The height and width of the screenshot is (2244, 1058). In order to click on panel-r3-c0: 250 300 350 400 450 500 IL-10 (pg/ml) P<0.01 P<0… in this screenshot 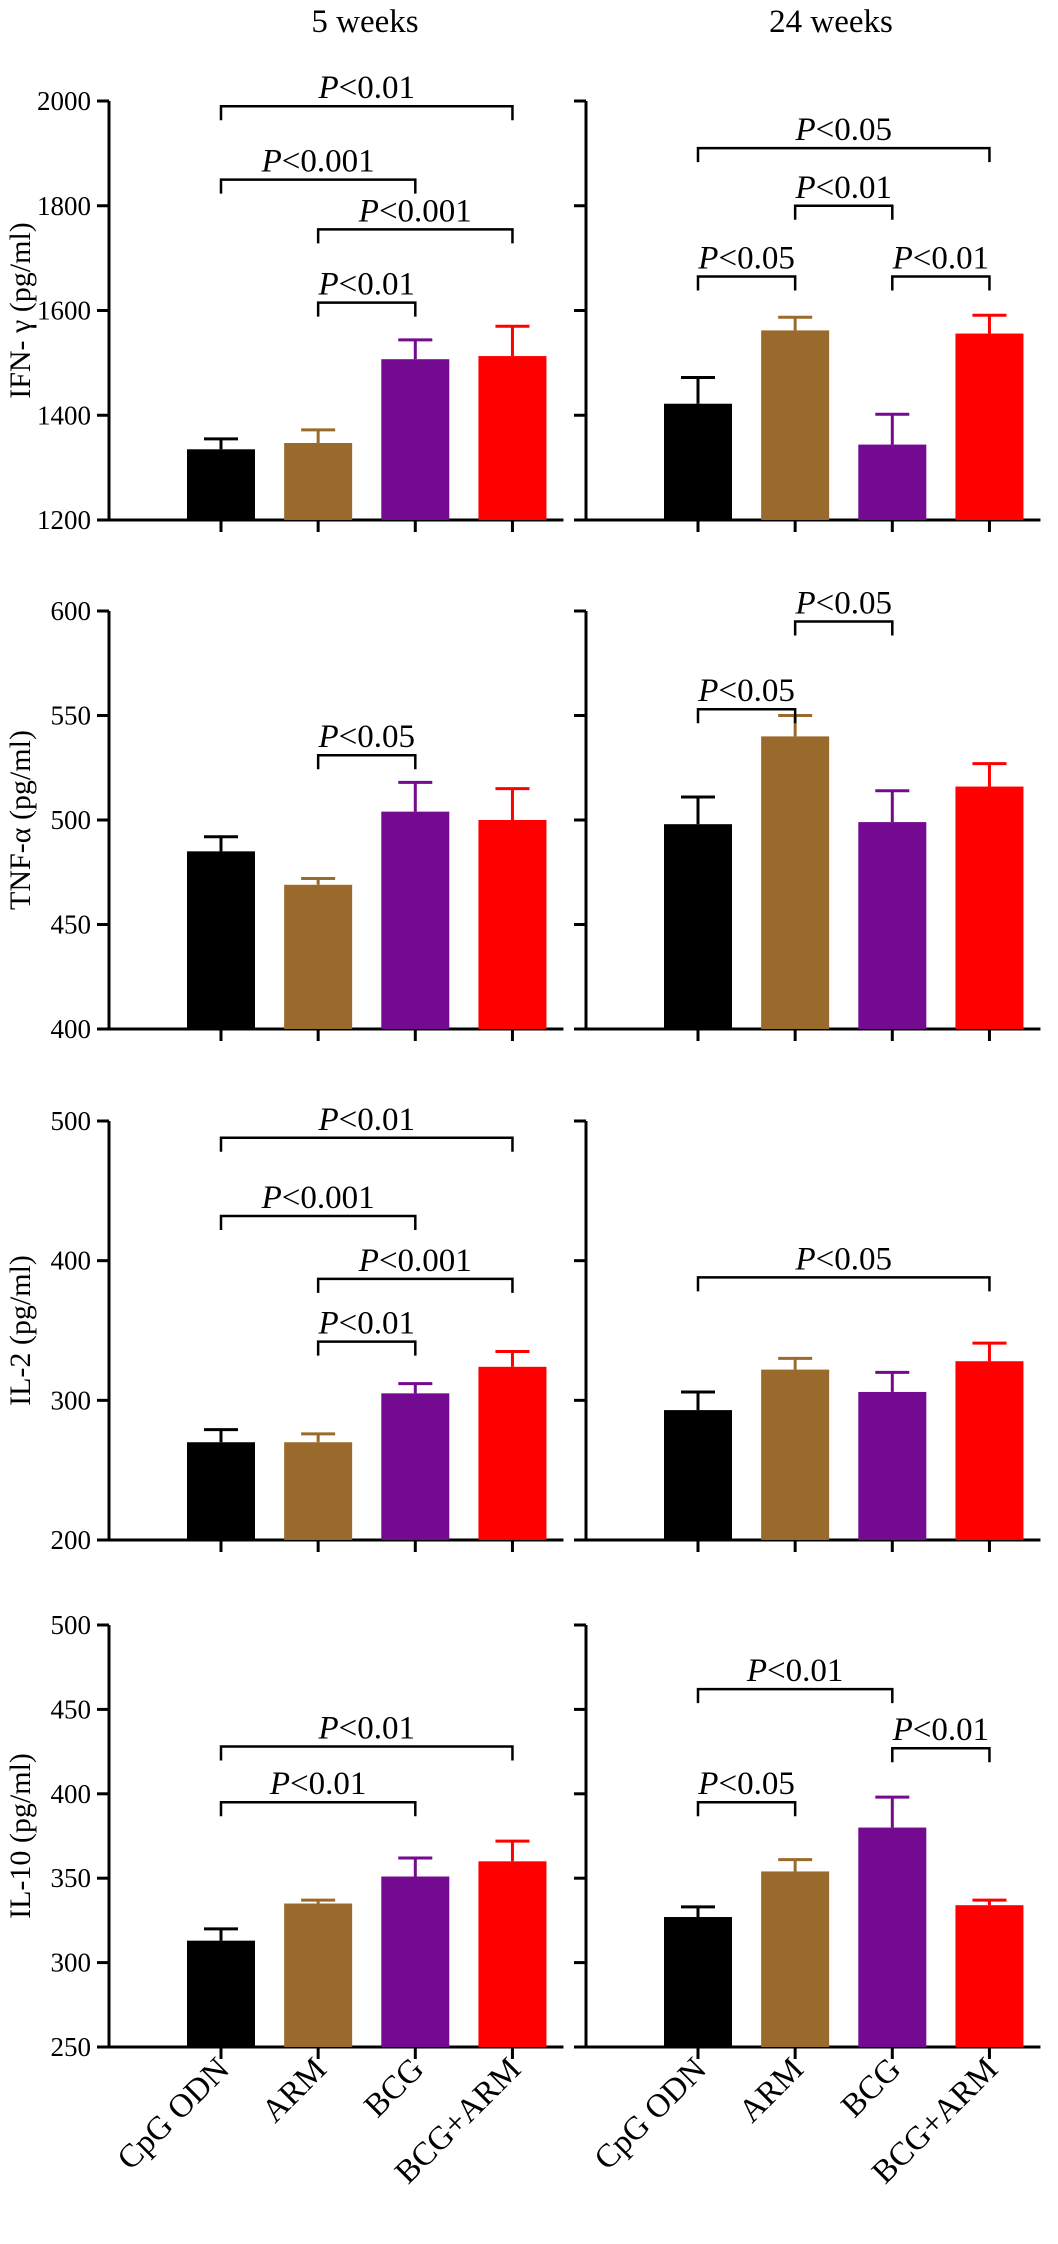, I will do `click(284, 1836)`.